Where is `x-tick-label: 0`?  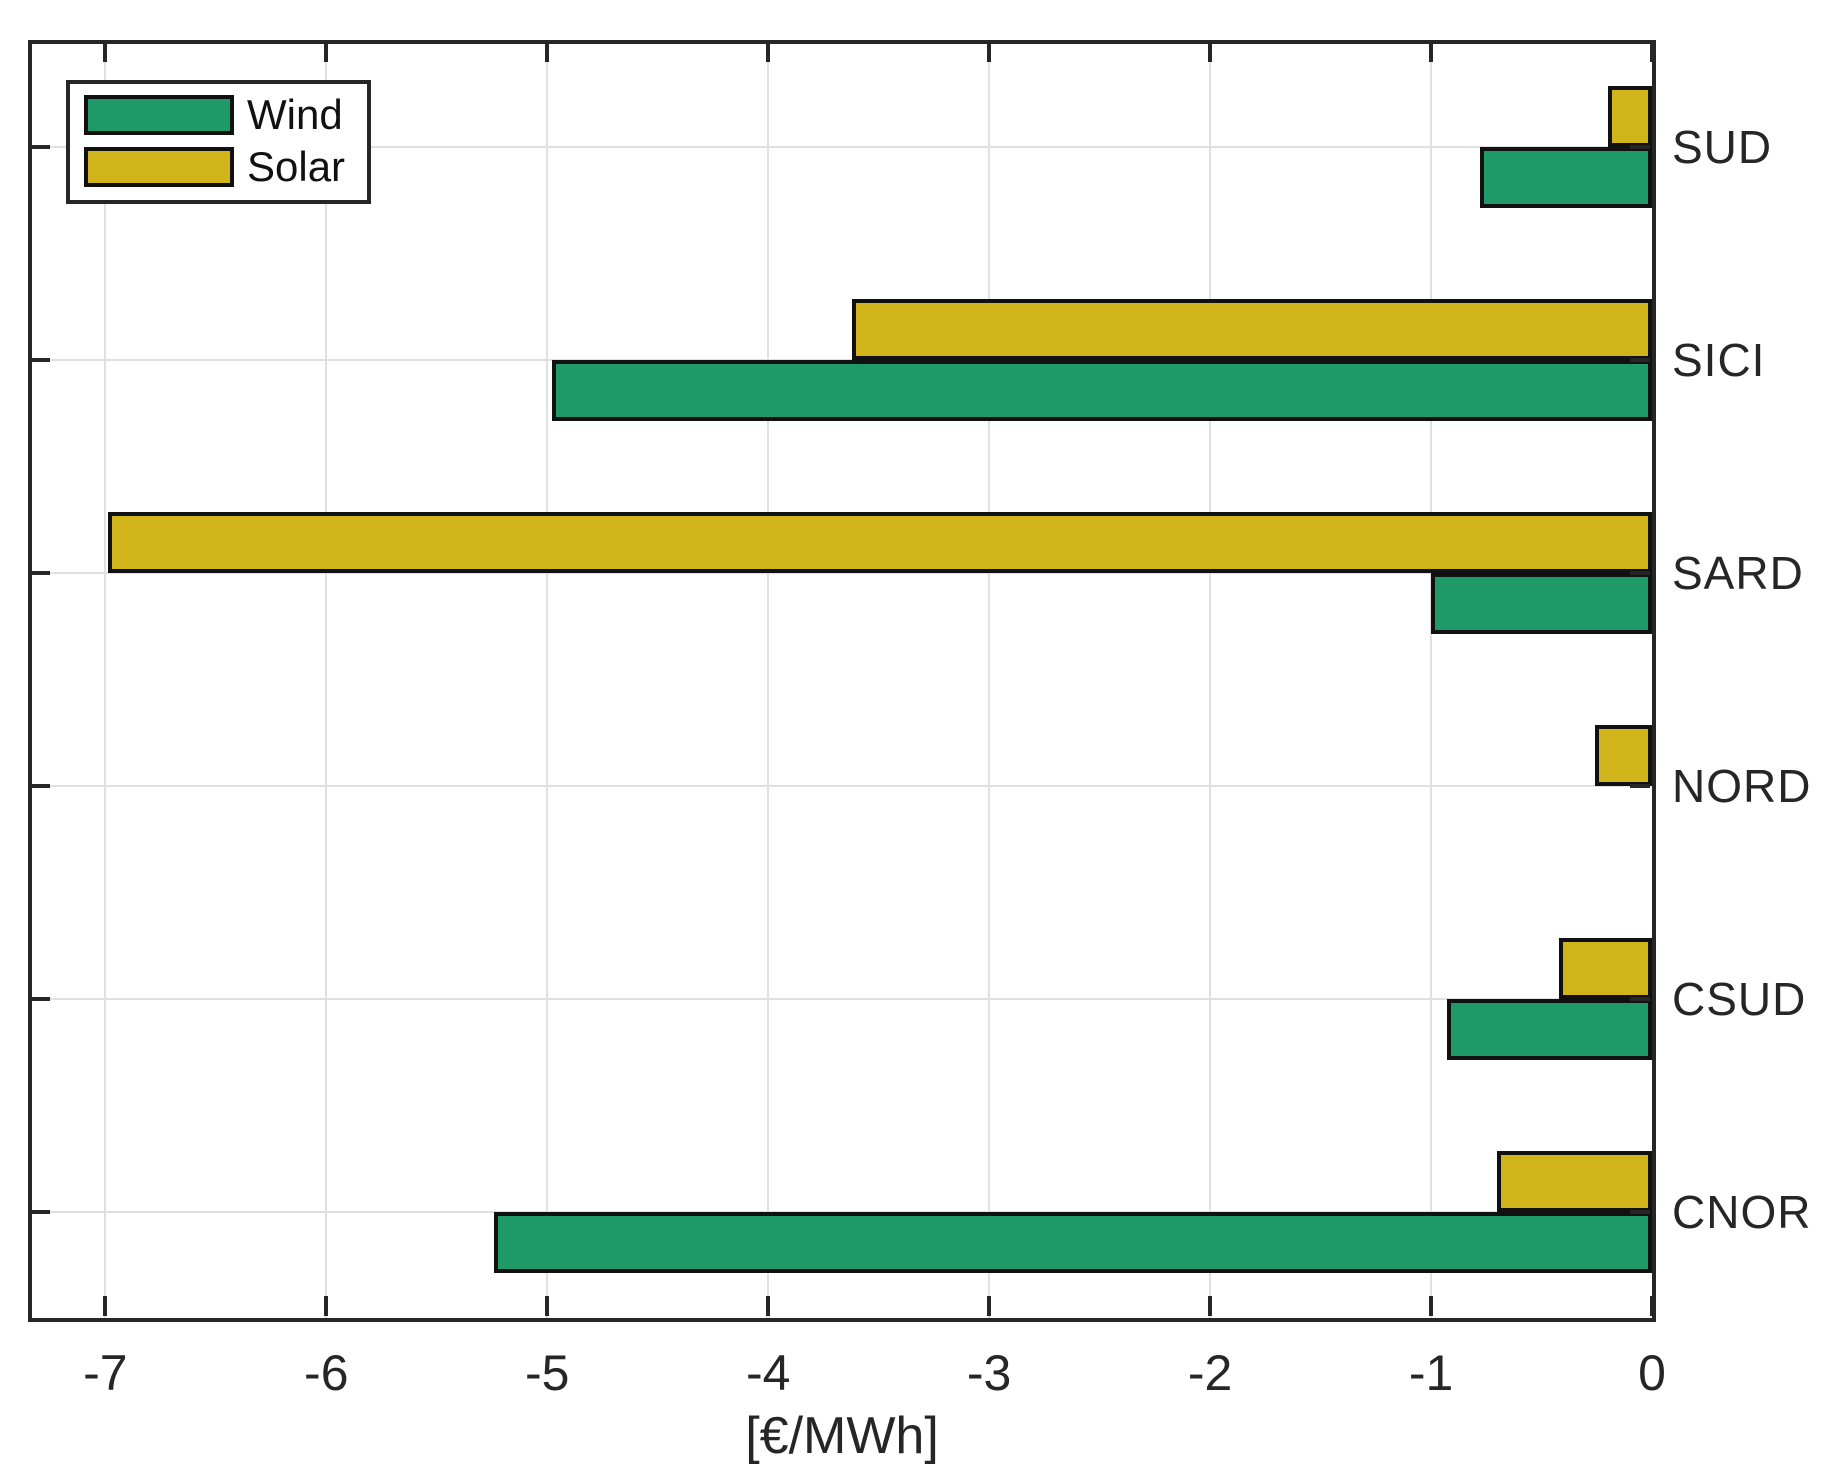
x-tick-label: 0 is located at coordinates (1652, 1373).